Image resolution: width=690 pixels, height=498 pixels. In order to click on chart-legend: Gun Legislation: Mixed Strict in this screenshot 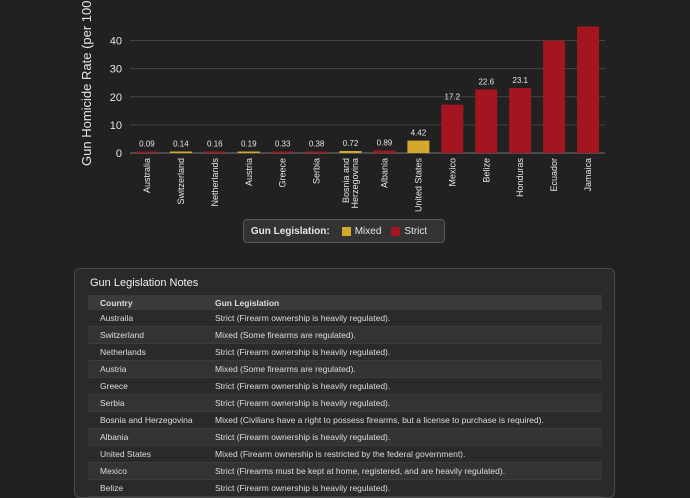, I will do `click(344, 231)`.